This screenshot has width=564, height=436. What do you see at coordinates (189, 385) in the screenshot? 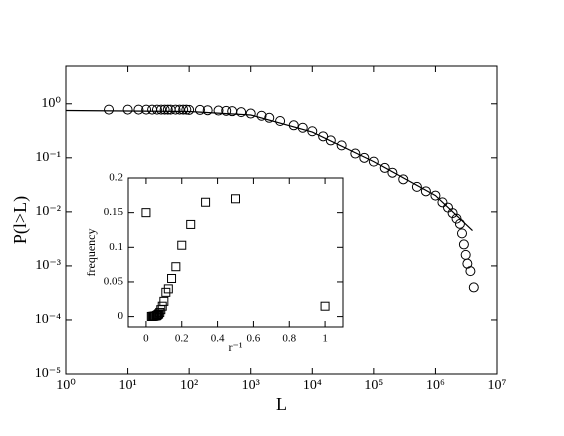
I see `x-tick-label: 10²` at bounding box center [189, 385].